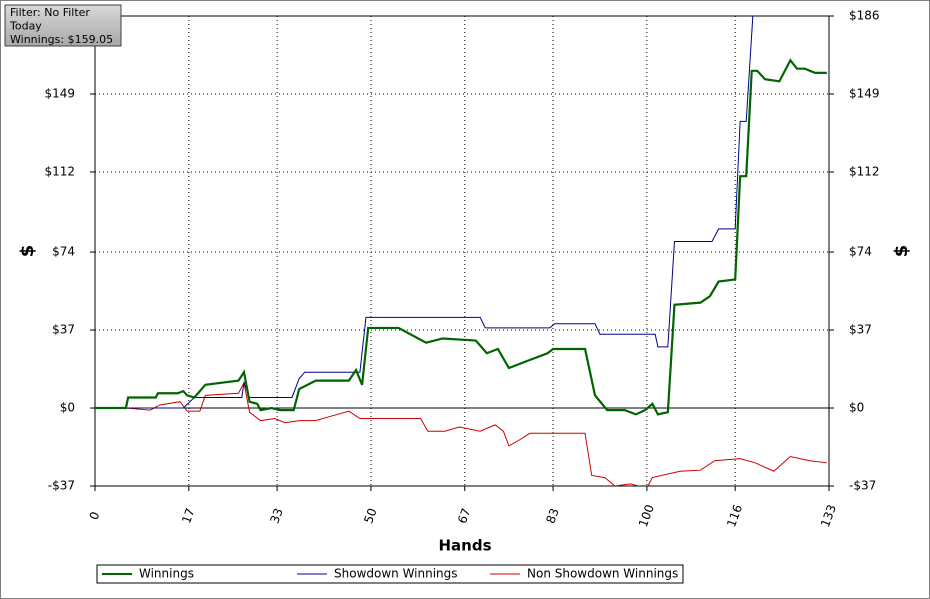 This screenshot has height=599, width=930. Describe the element at coordinates (864, 93) in the screenshot. I see `y2-tick-label: $149` at that location.